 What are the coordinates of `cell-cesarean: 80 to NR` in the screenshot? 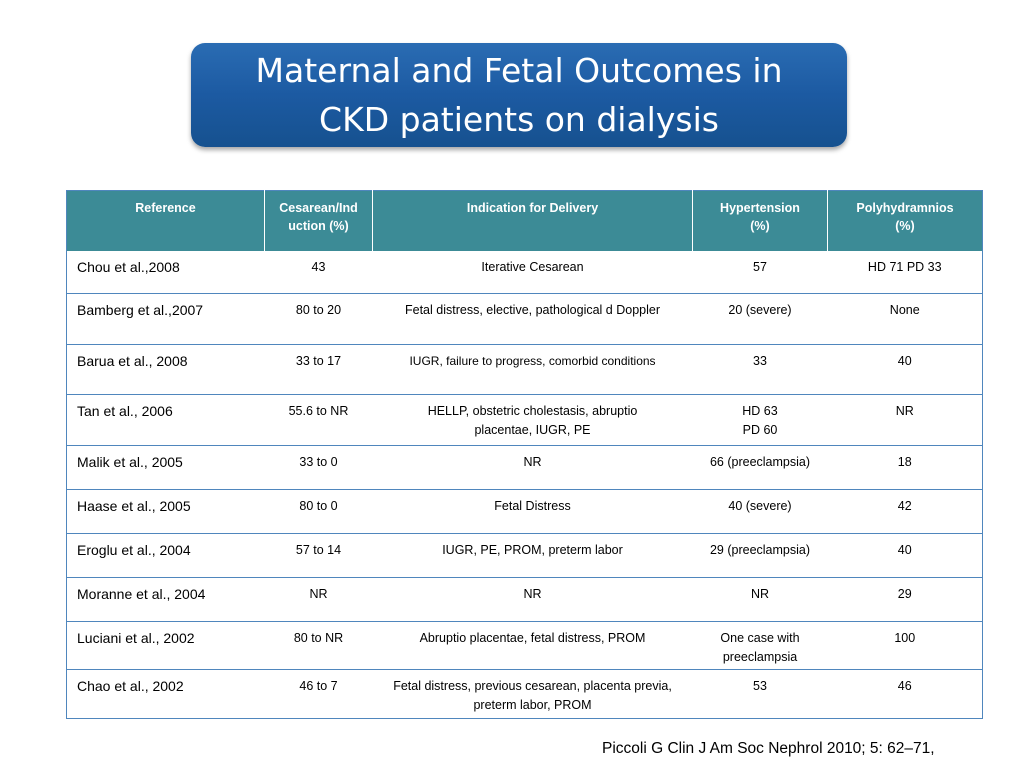 It's located at (318, 645).